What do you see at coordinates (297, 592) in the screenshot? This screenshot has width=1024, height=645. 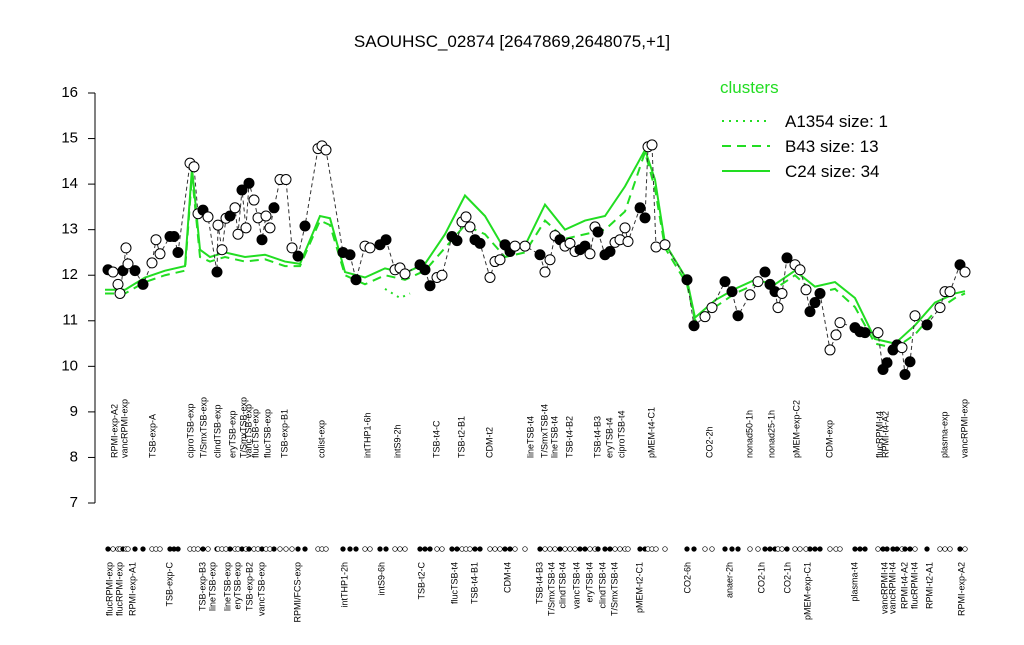 I see `x-tick-label: RPMI/FCS-exp` at bounding box center [297, 592].